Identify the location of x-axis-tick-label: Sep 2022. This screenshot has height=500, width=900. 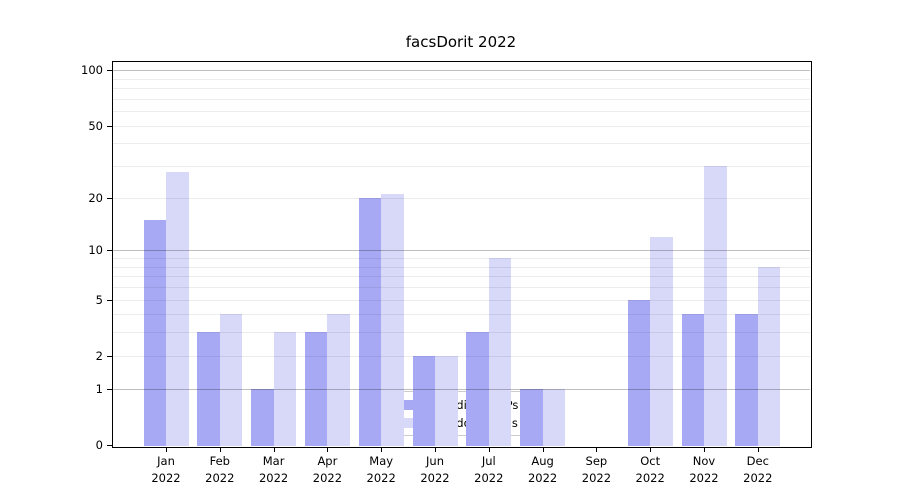
(596, 470).